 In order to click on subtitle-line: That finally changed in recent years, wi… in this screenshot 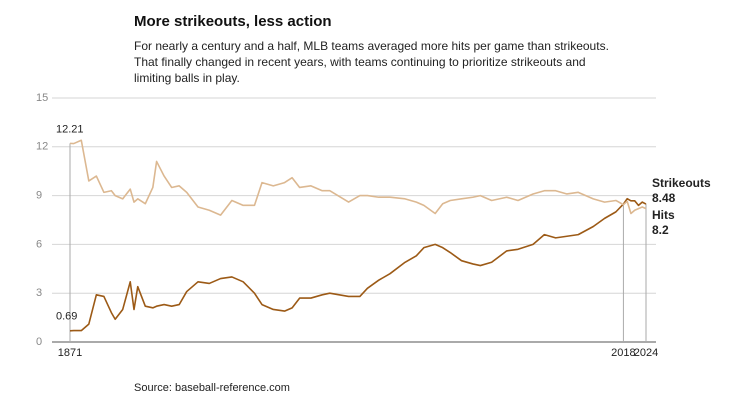, I will do `click(360, 62)`.